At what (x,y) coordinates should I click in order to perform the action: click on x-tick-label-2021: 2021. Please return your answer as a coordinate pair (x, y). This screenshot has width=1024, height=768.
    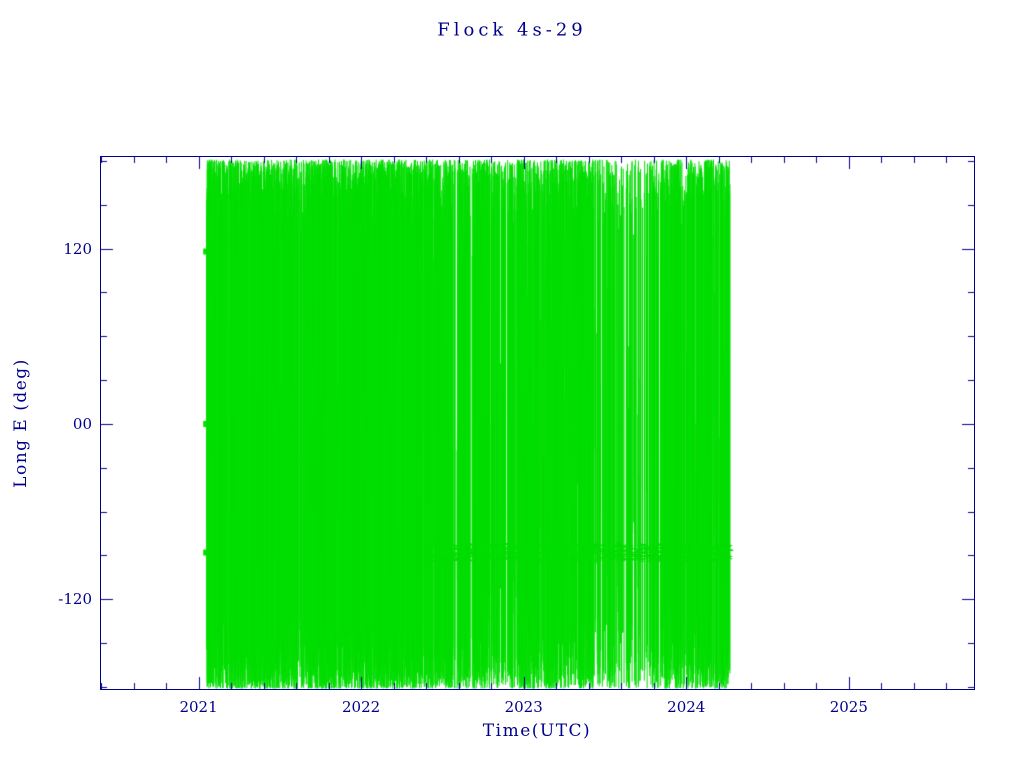
    Looking at the image, I should click on (198, 707).